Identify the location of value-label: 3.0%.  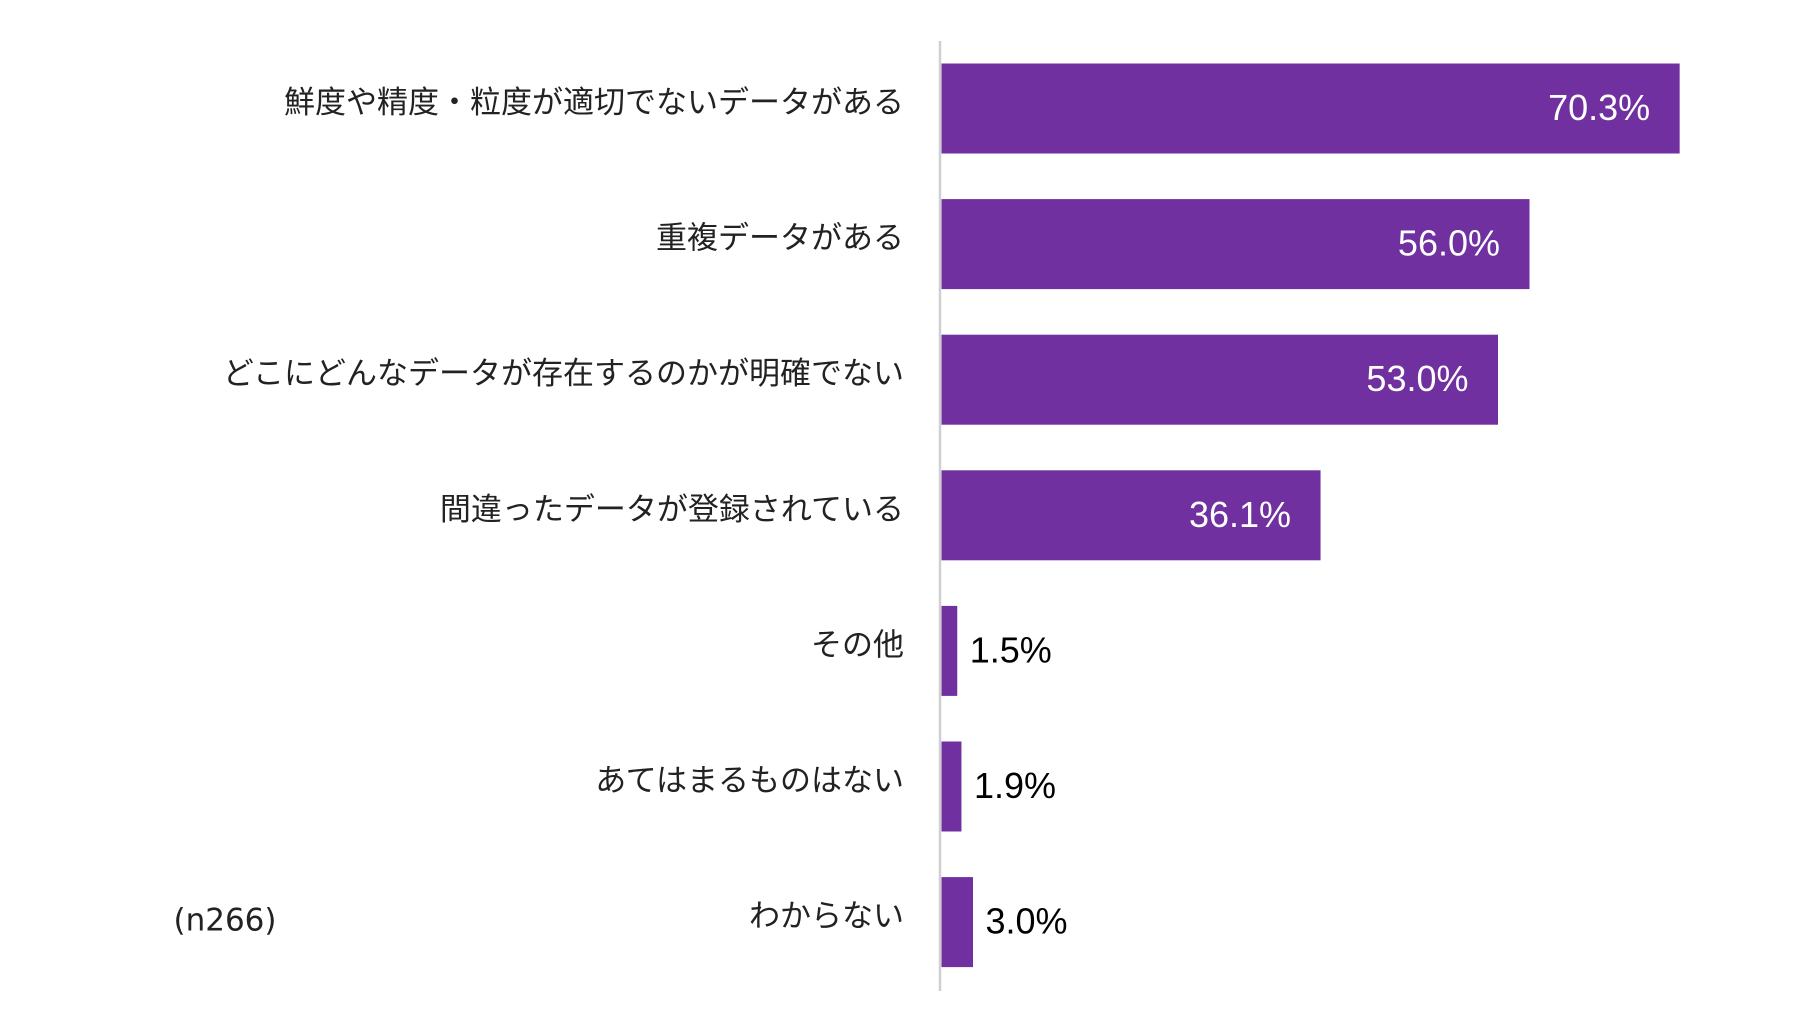
(1027, 921).